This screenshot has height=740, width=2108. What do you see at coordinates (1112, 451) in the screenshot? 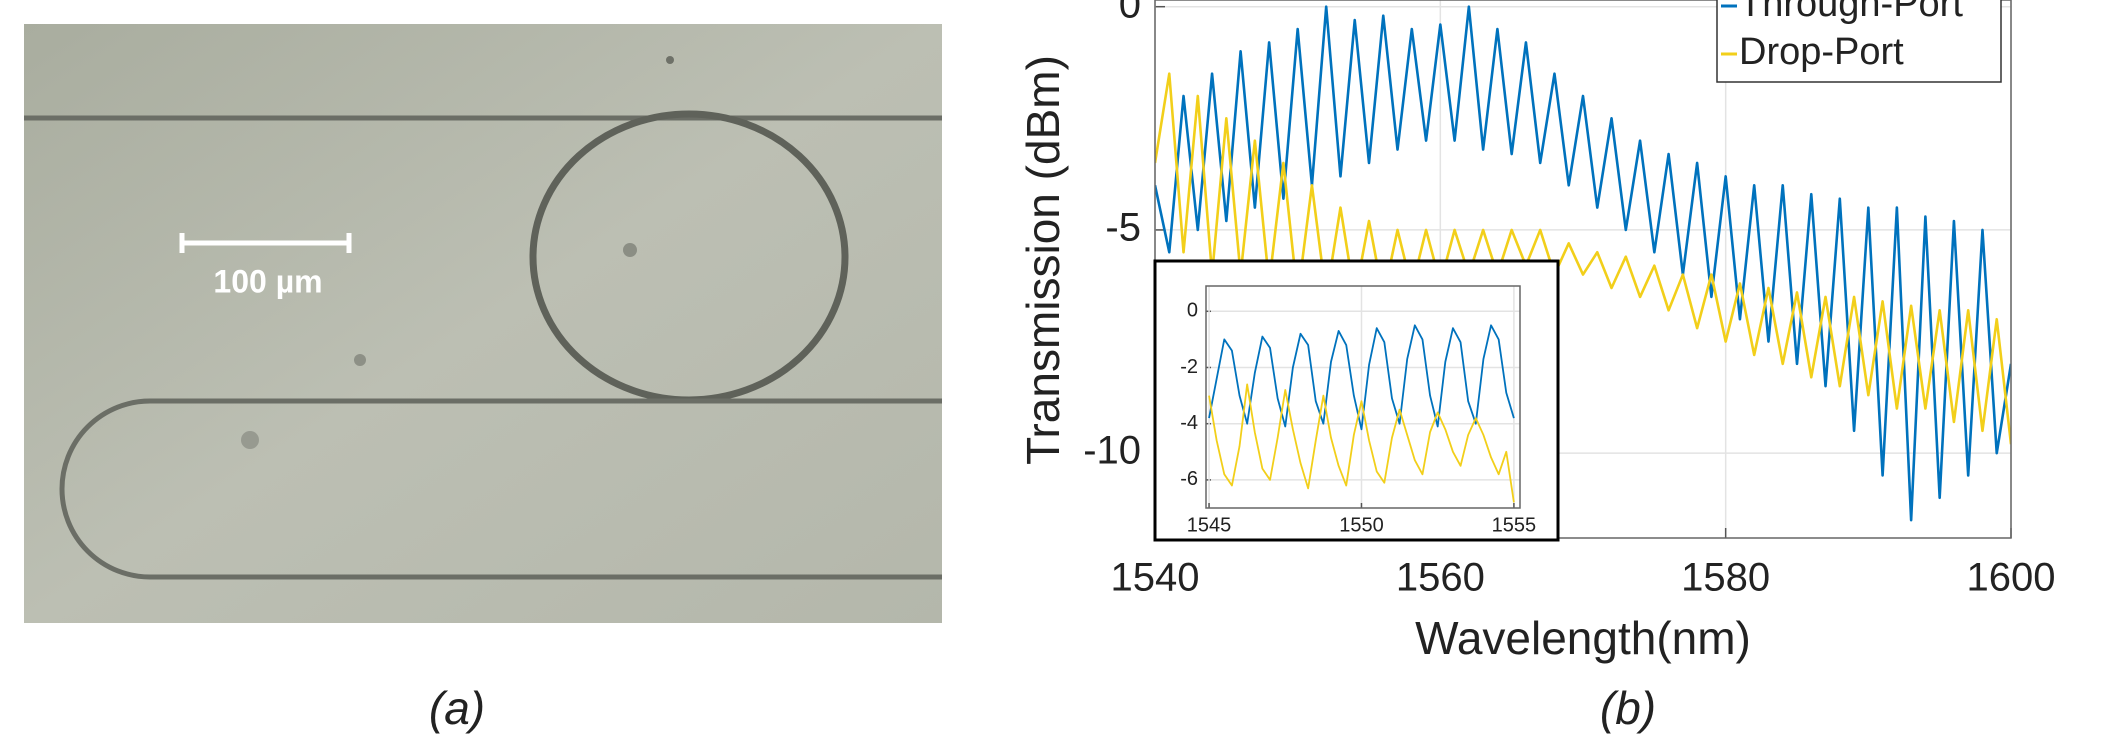
I see `y-tick-label: -10` at bounding box center [1112, 451].